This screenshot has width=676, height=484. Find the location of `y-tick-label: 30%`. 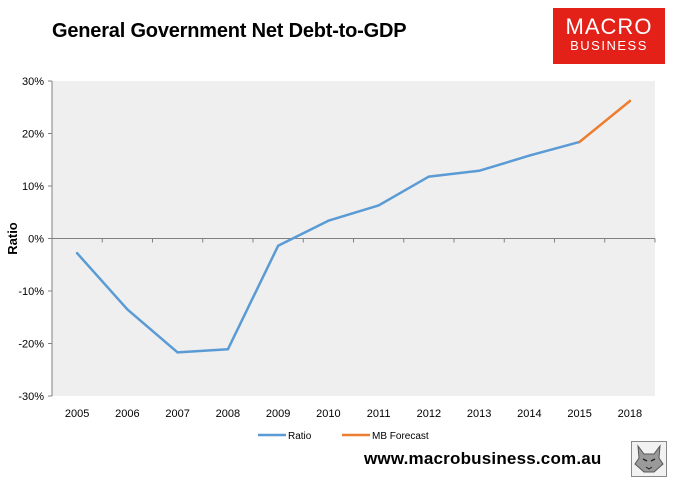

y-tick-label: 30% is located at coordinates (33, 82).